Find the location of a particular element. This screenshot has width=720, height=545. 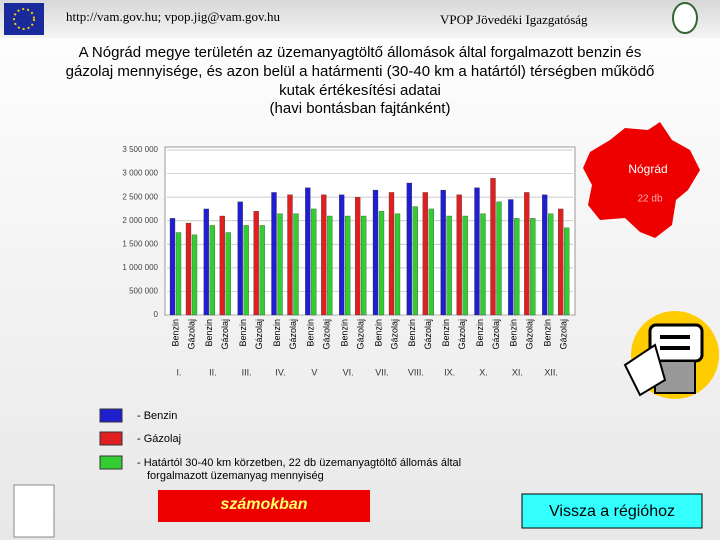

y-tick-label: 2 000 000 is located at coordinates (140, 220).